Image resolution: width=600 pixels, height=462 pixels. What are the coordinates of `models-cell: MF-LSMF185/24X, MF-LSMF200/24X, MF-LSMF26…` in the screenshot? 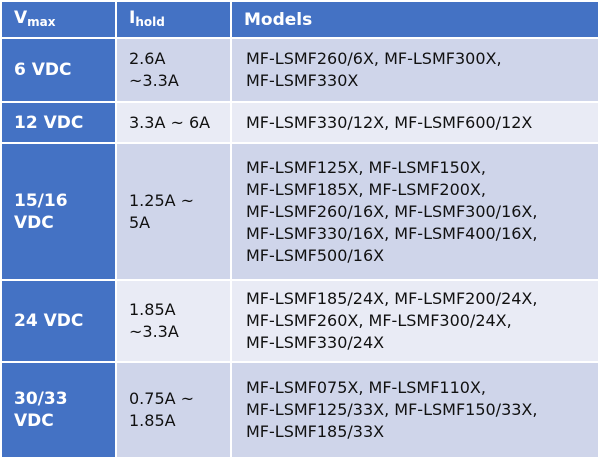 It's located at (415, 321).